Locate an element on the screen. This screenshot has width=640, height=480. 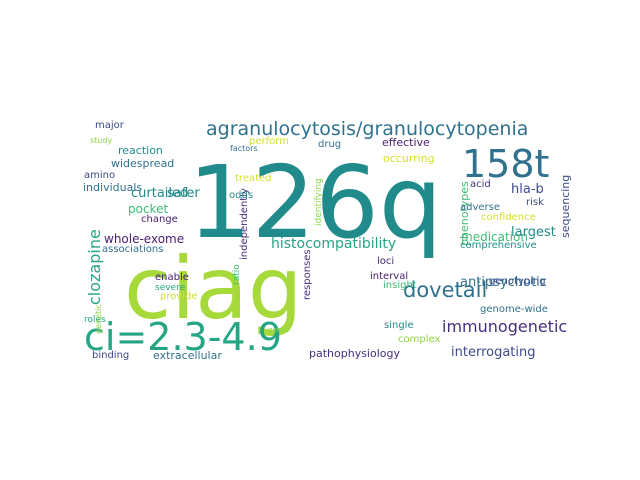
cloud-word-genes: genes is located at coordinates (278, 330).